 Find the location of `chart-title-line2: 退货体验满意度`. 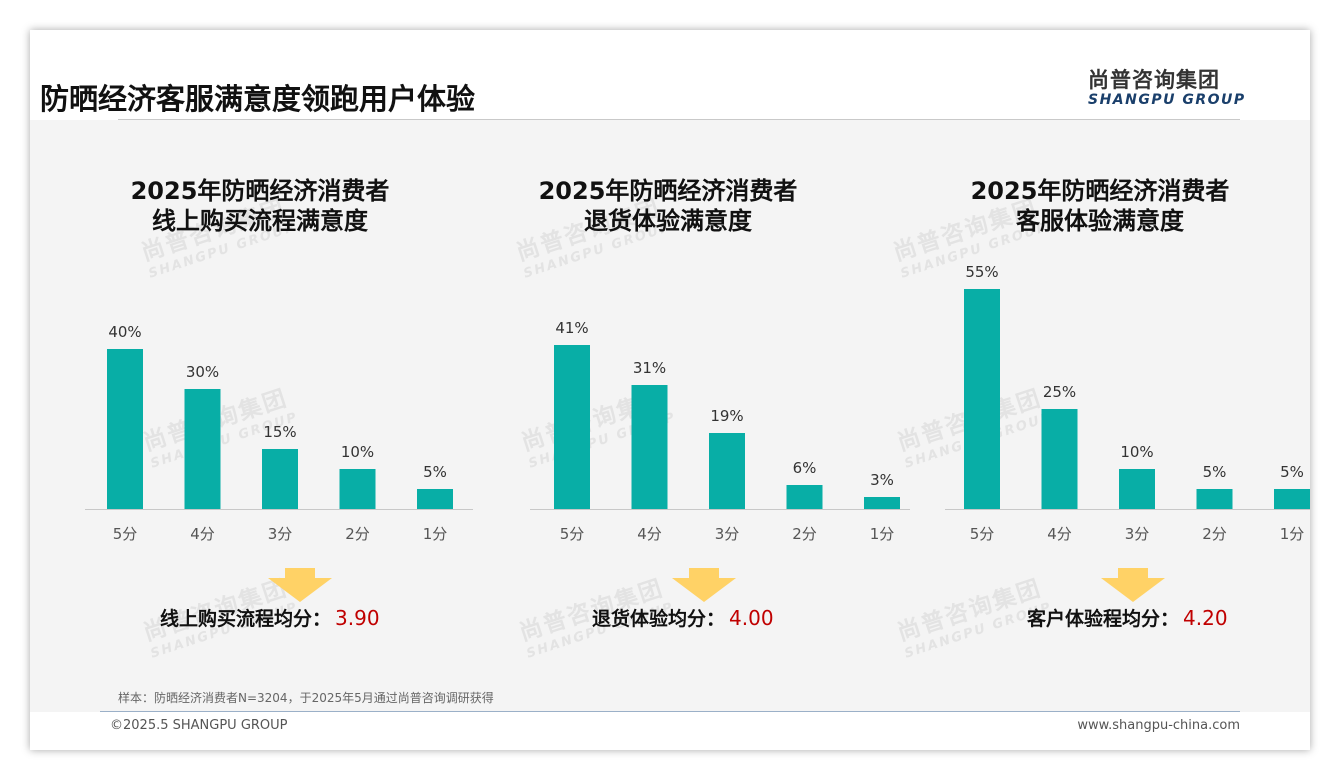

chart-title-line2: 退货体验满意度 is located at coordinates (668, 221).